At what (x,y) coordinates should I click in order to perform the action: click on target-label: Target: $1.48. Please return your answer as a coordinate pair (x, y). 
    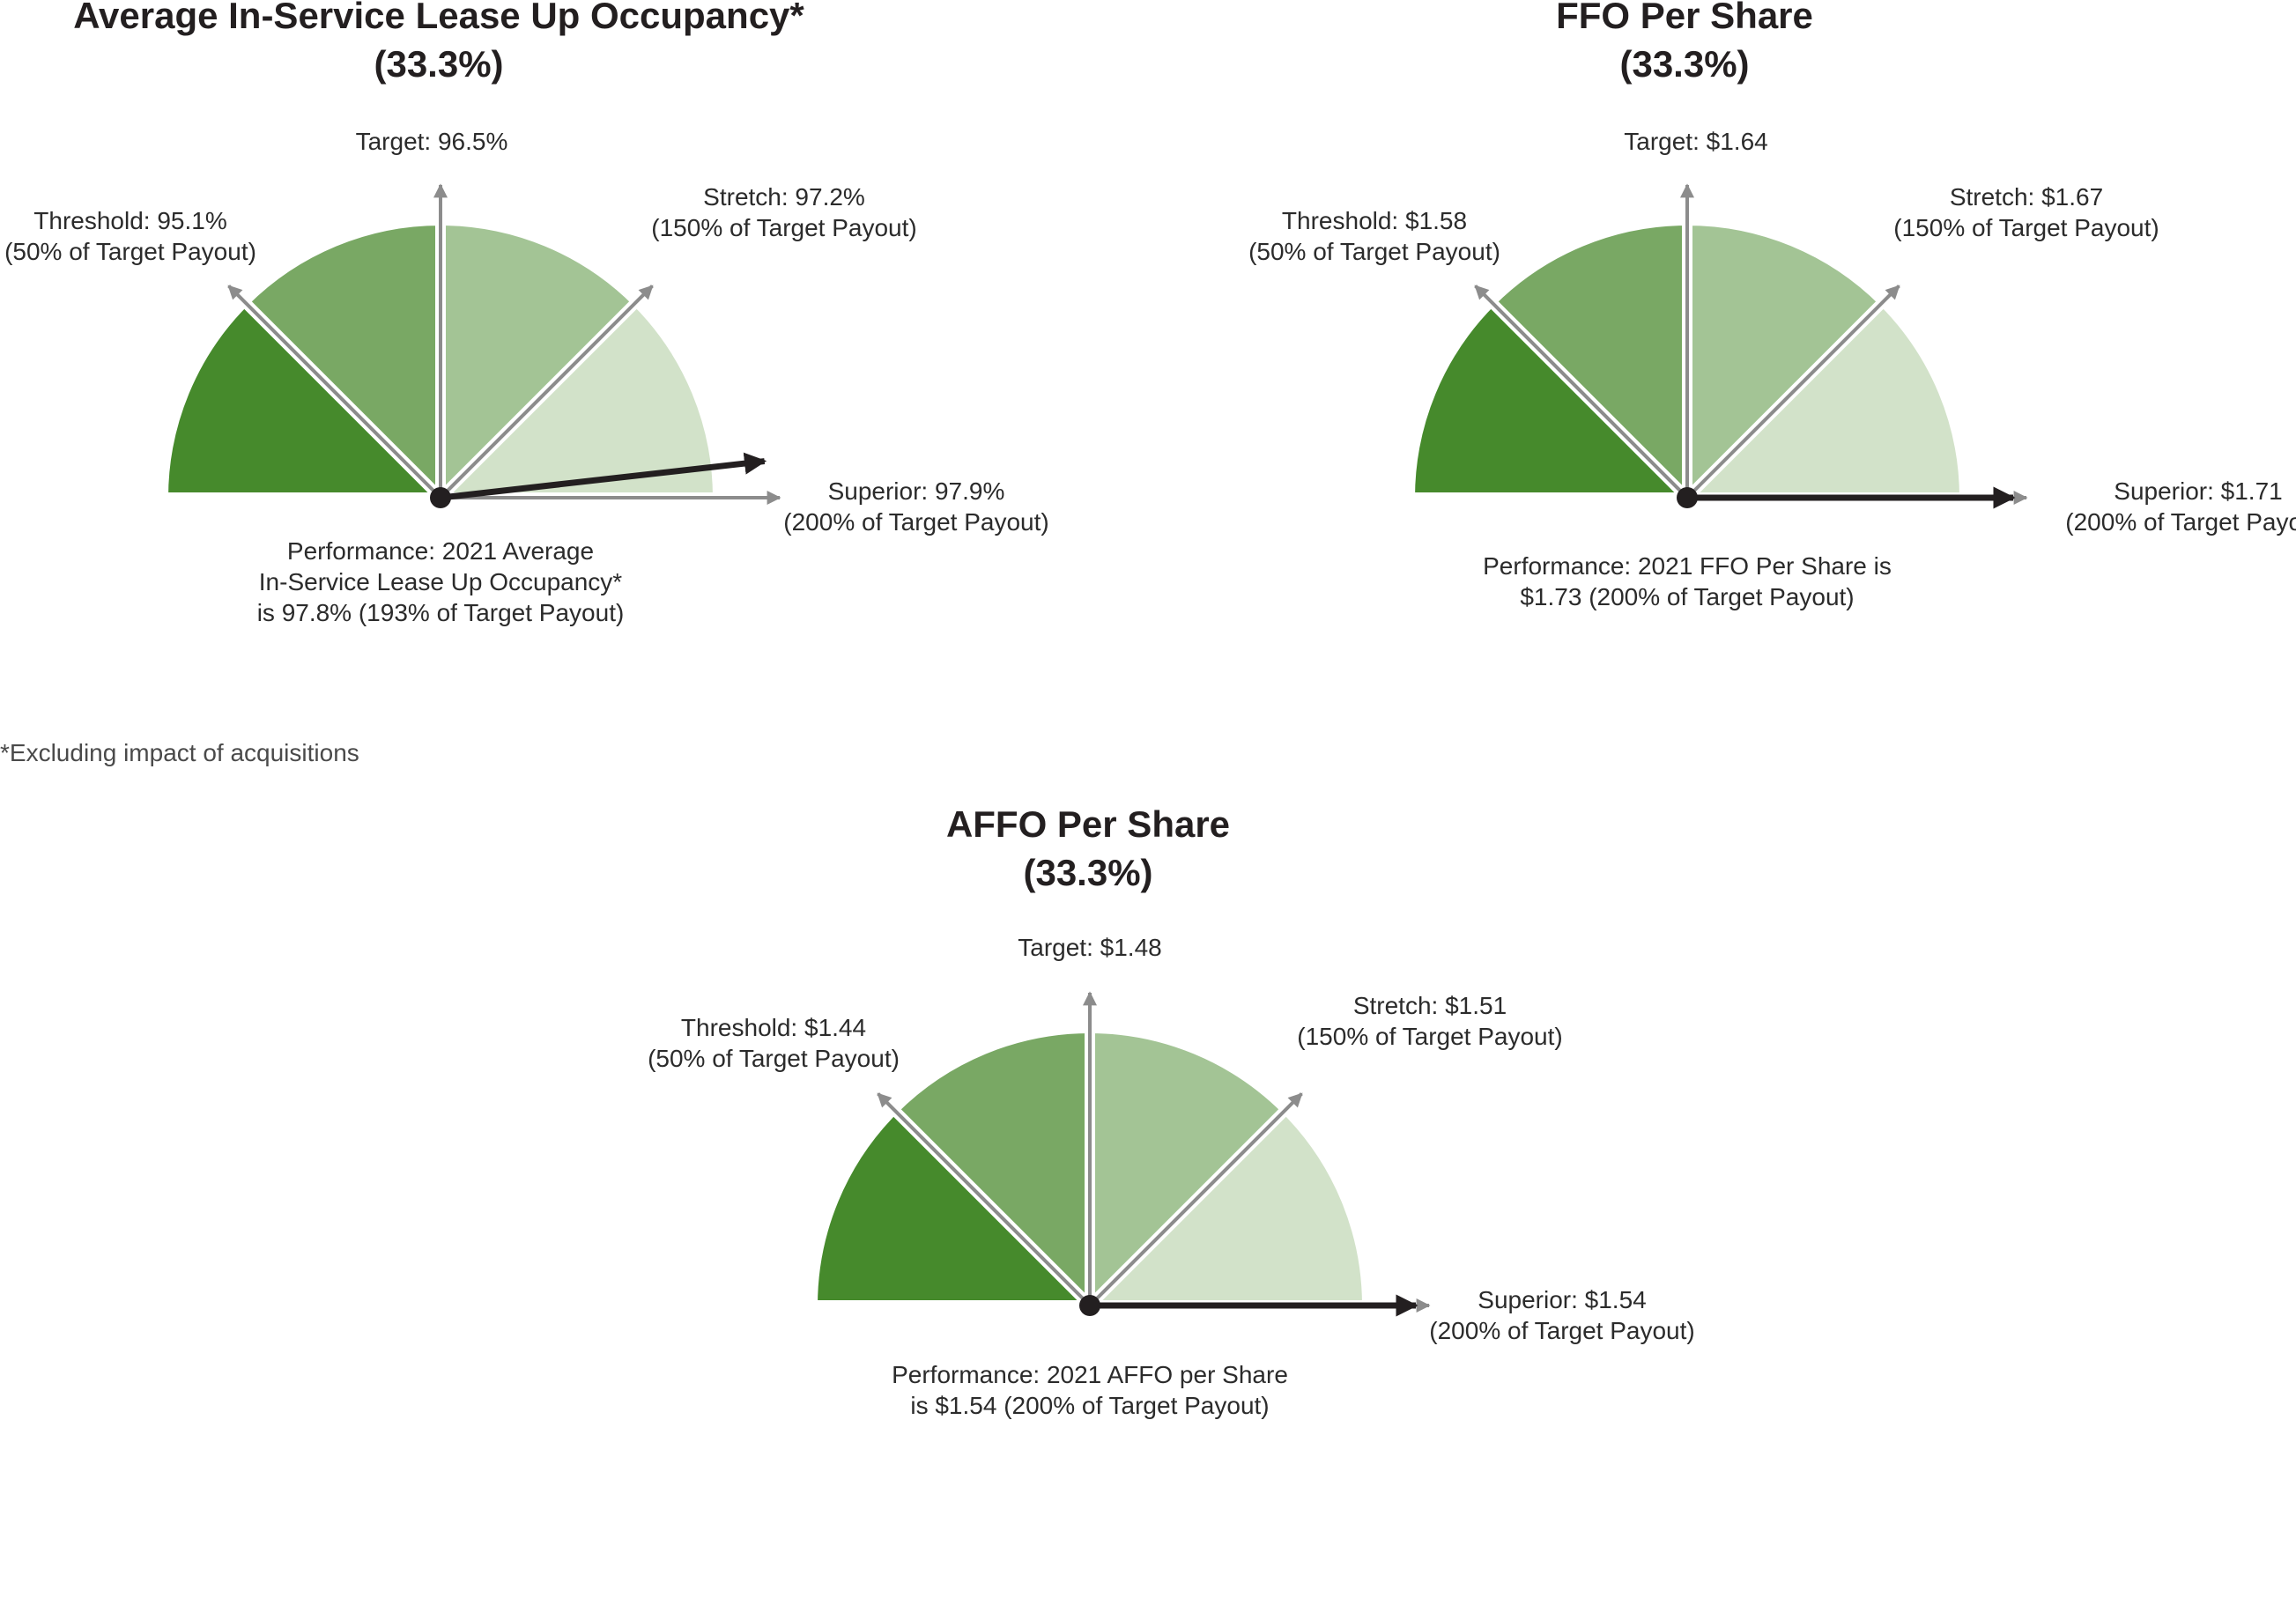
    Looking at the image, I should click on (1089, 947).